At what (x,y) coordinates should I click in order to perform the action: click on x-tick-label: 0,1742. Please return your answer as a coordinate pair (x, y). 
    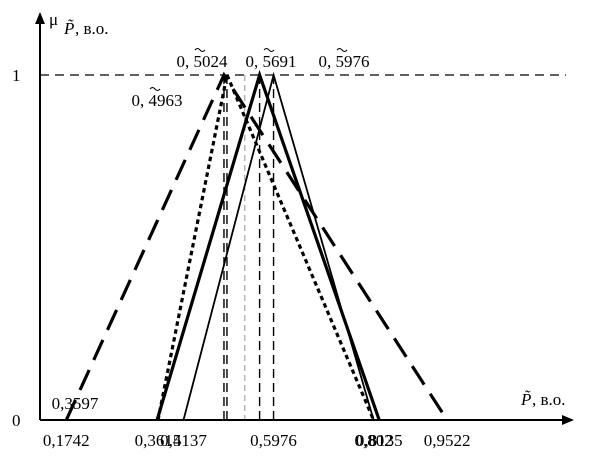
    Looking at the image, I should click on (66, 440).